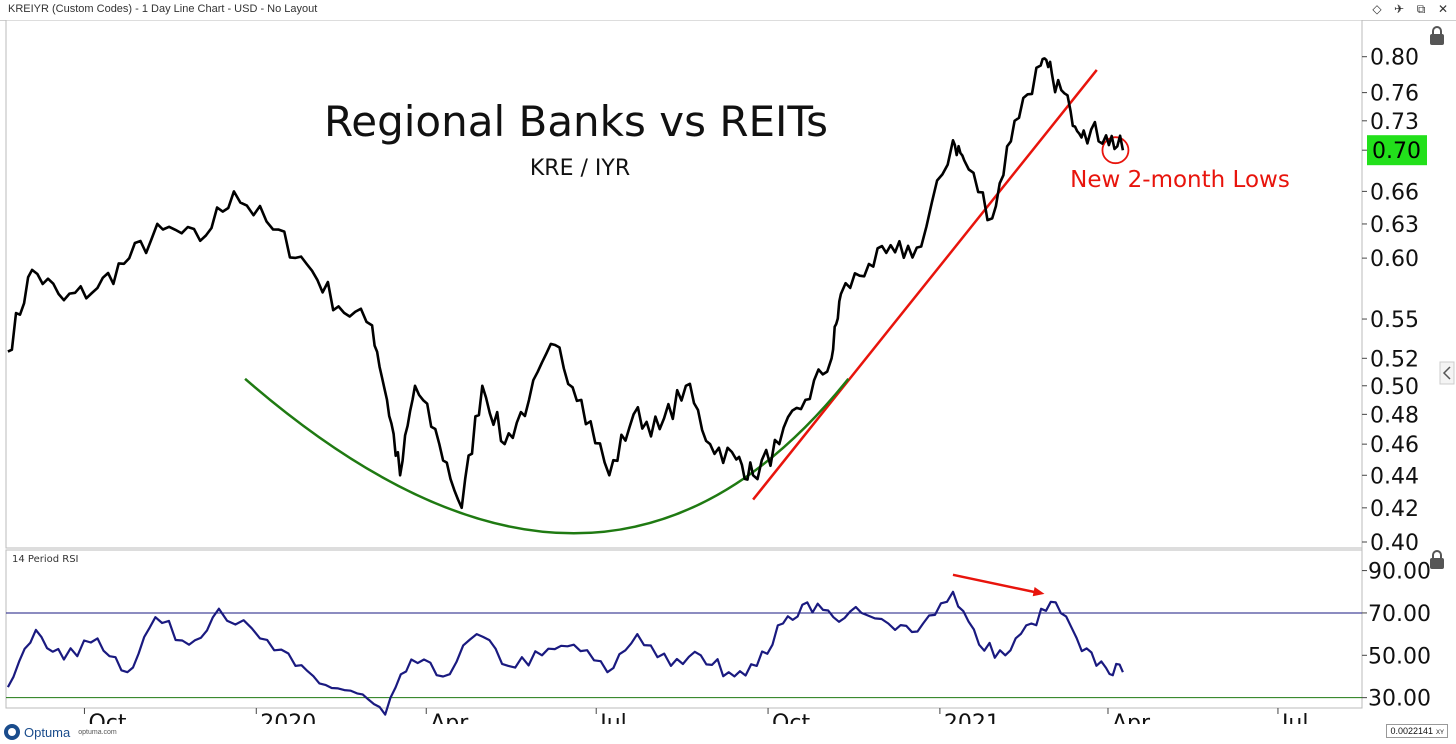 This screenshot has height=744, width=1456. What do you see at coordinates (1439, 733) in the screenshot?
I see `xy-label: XY` at bounding box center [1439, 733].